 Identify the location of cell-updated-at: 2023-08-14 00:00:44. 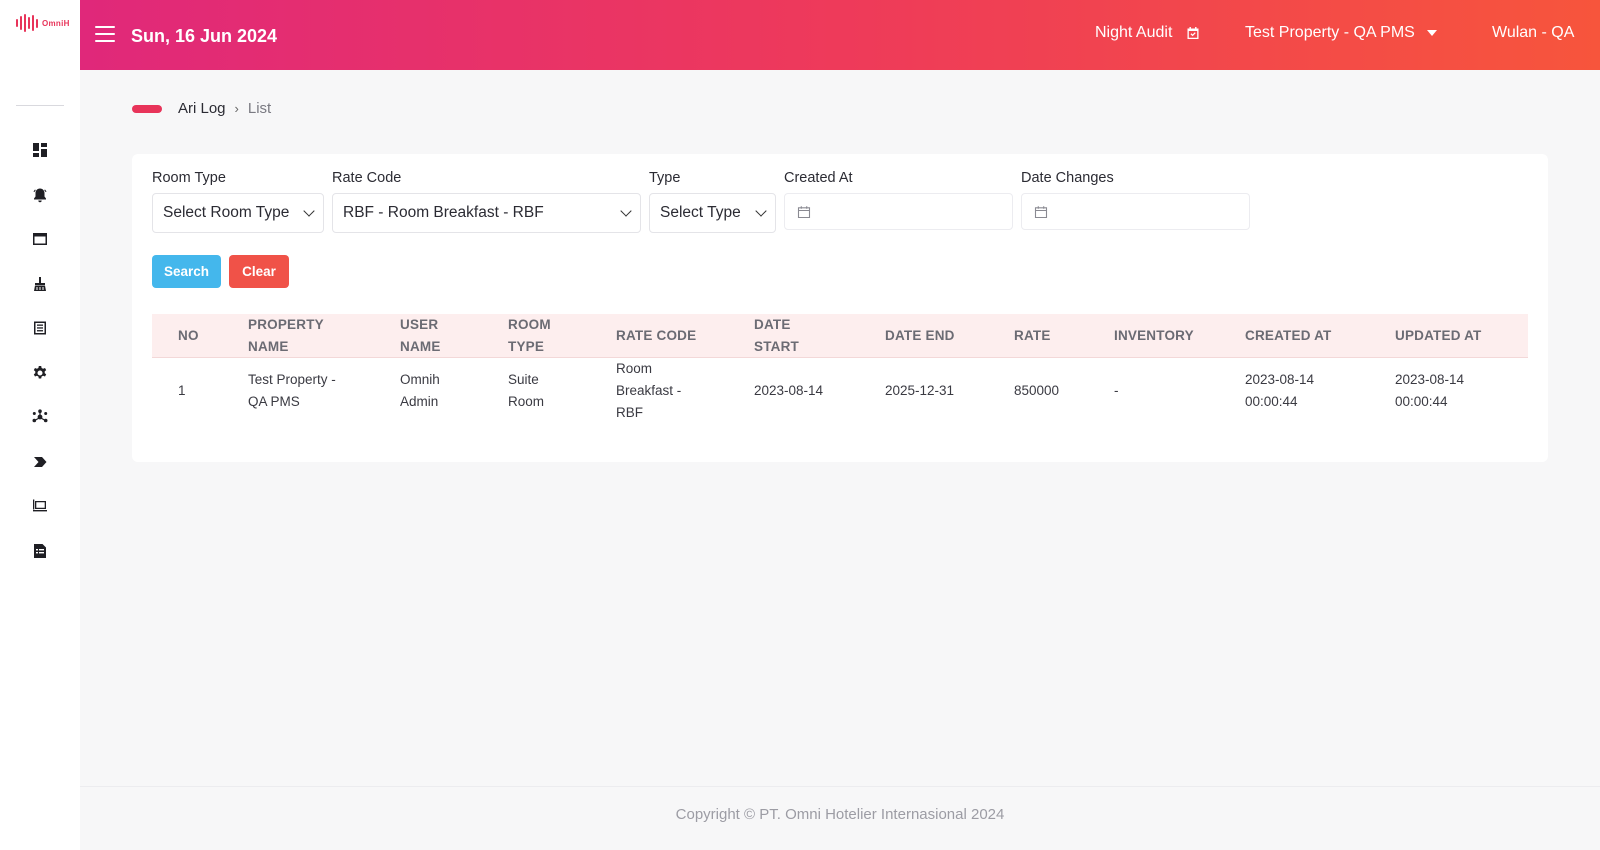
(1461, 391).